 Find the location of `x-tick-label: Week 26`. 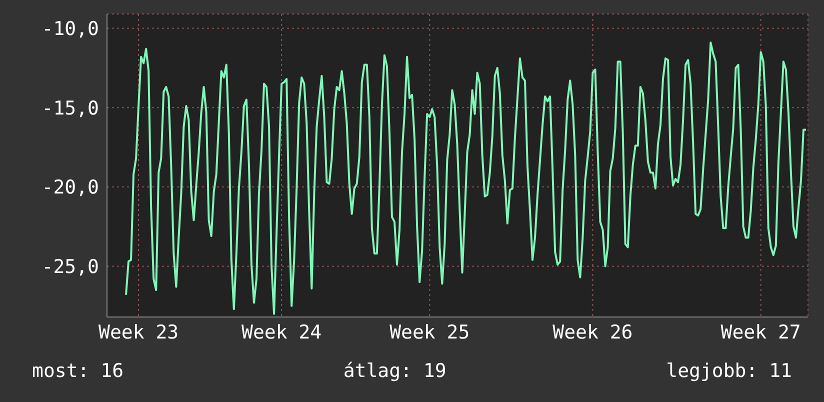

x-tick-label: Week 26 is located at coordinates (592, 332).